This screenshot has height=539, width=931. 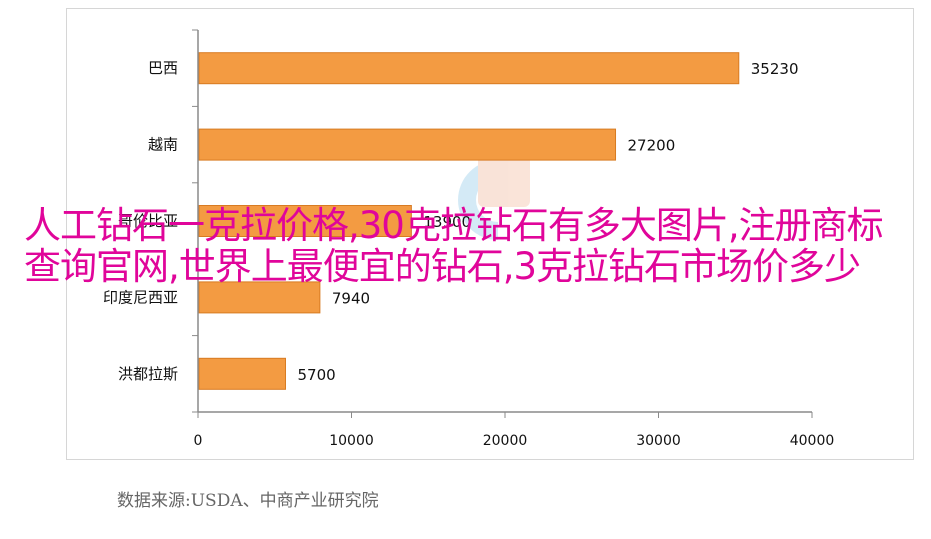 I want to click on category-label: 哥伦比亚, so click(x=148, y=221).